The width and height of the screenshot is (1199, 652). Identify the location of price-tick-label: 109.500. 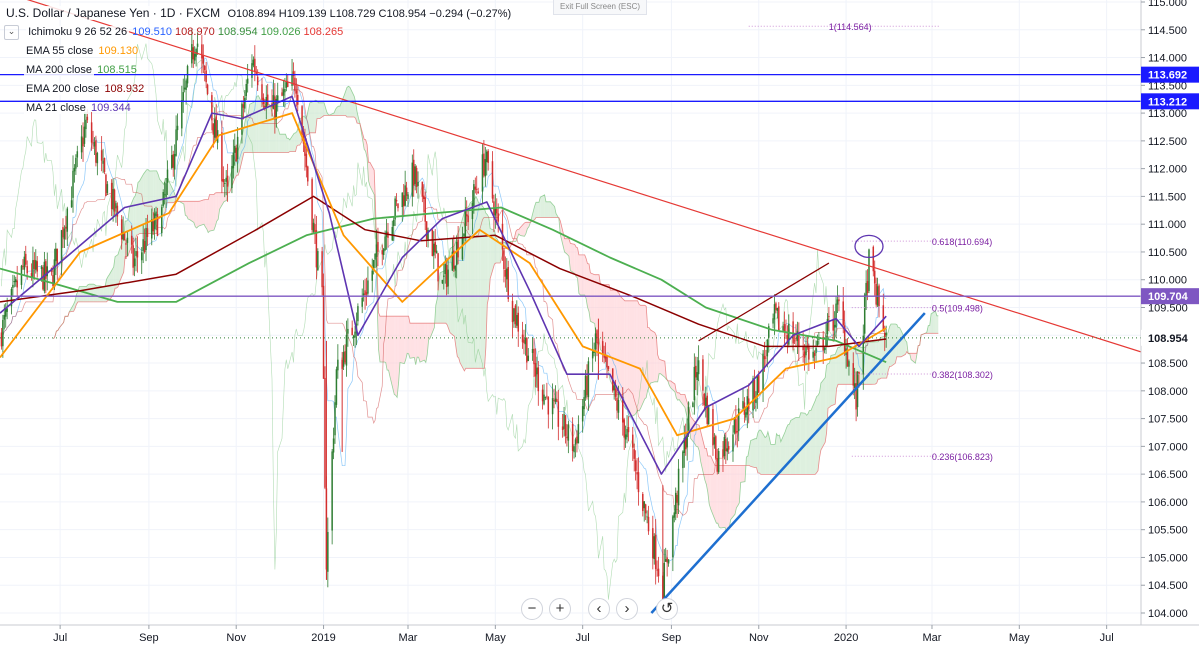
(1168, 309).